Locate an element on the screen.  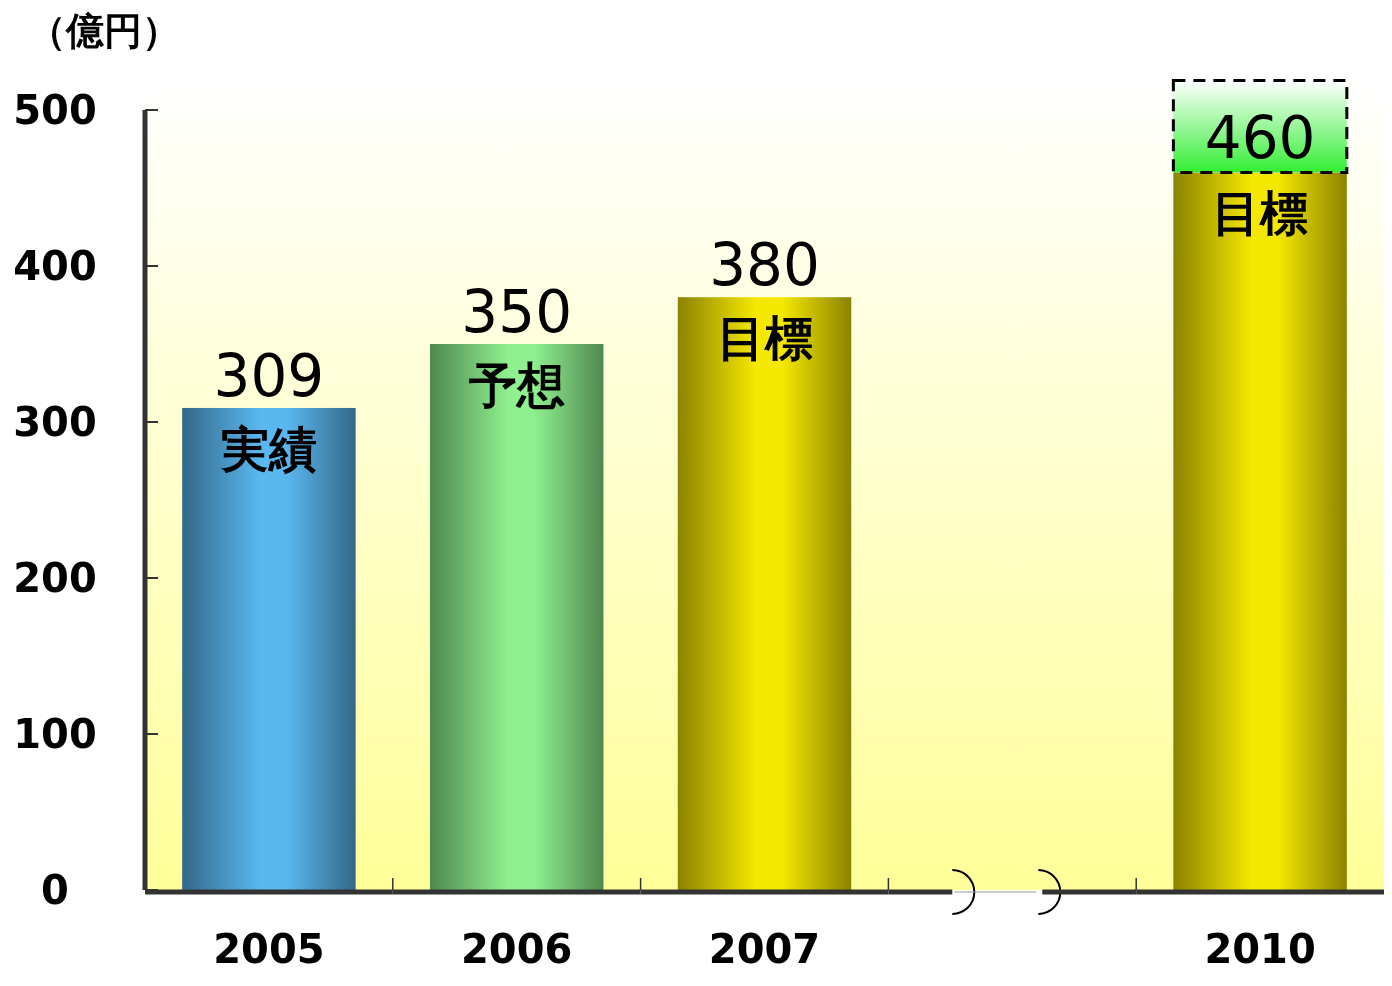
y-tick-label: 400 is located at coordinates (55, 266).